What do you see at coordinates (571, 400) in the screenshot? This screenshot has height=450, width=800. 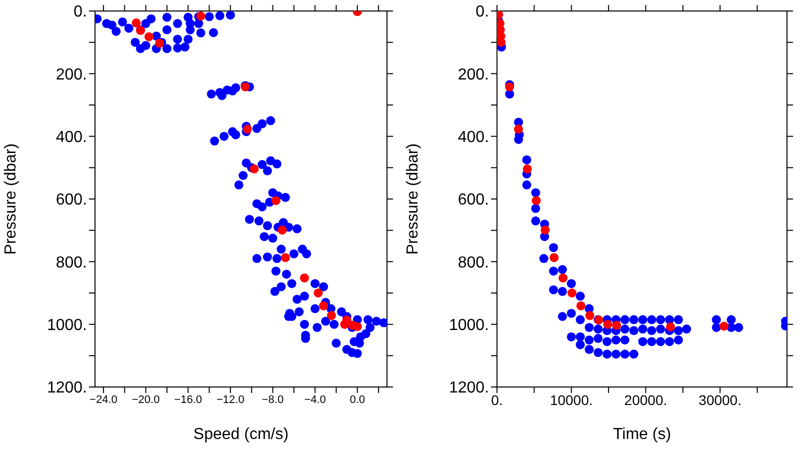 I see `x-tick-label: 10000.` at bounding box center [571, 400].